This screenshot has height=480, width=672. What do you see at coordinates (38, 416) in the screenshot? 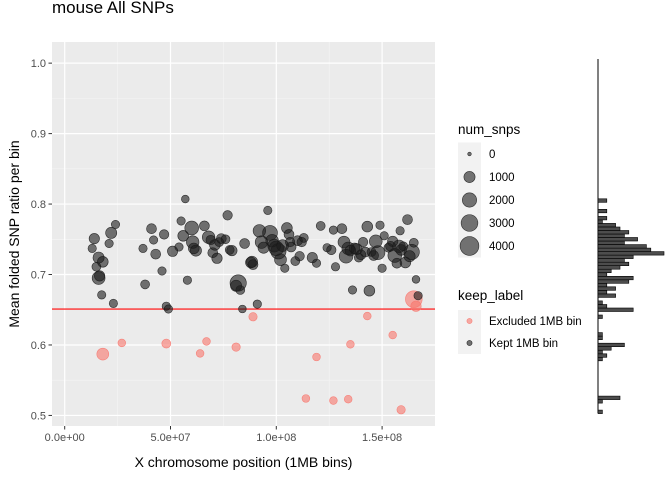
I see `y-tick-label: 0.5` at bounding box center [38, 416].